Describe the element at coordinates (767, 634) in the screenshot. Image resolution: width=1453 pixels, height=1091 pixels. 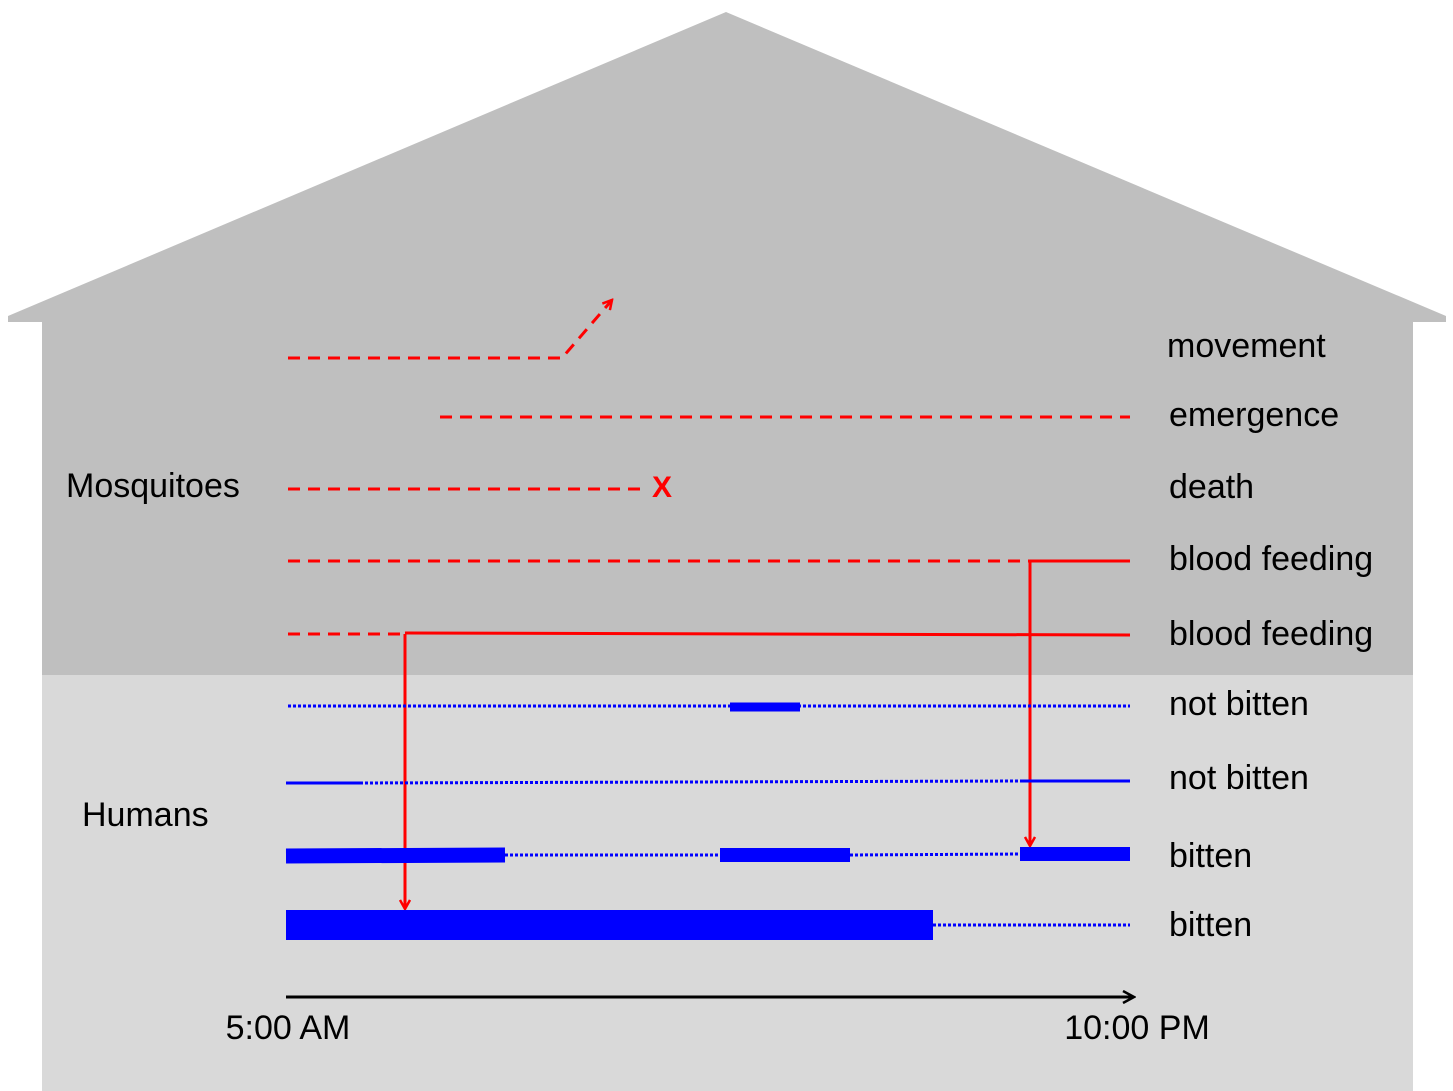
I see `feeding-line` at that location.